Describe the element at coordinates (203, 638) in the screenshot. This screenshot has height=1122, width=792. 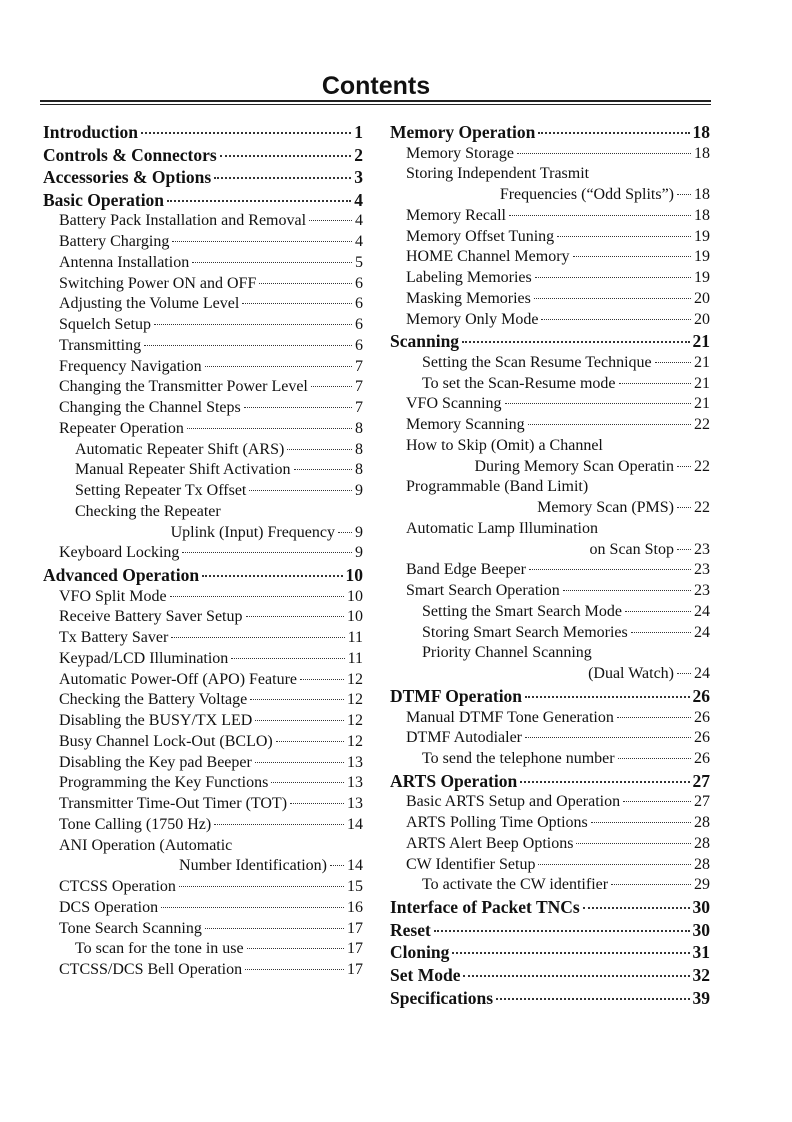
I see `toc-entry: Tx Battery Saver 11` at that location.